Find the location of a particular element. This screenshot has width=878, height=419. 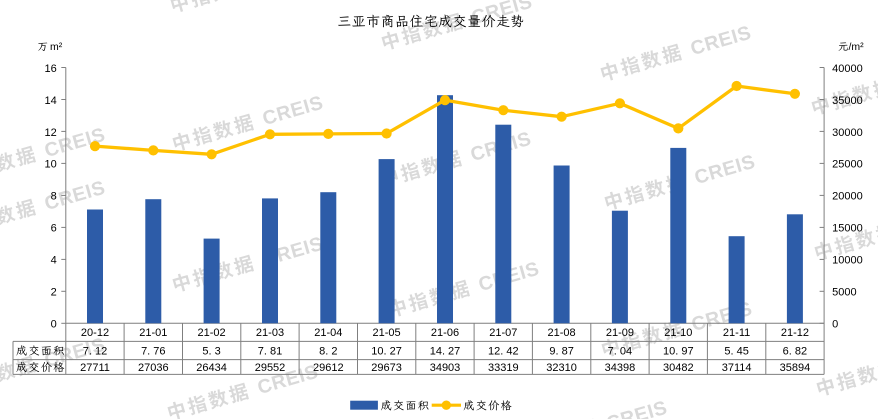

svg-text: 21-03 is located at coordinates (270, 333).